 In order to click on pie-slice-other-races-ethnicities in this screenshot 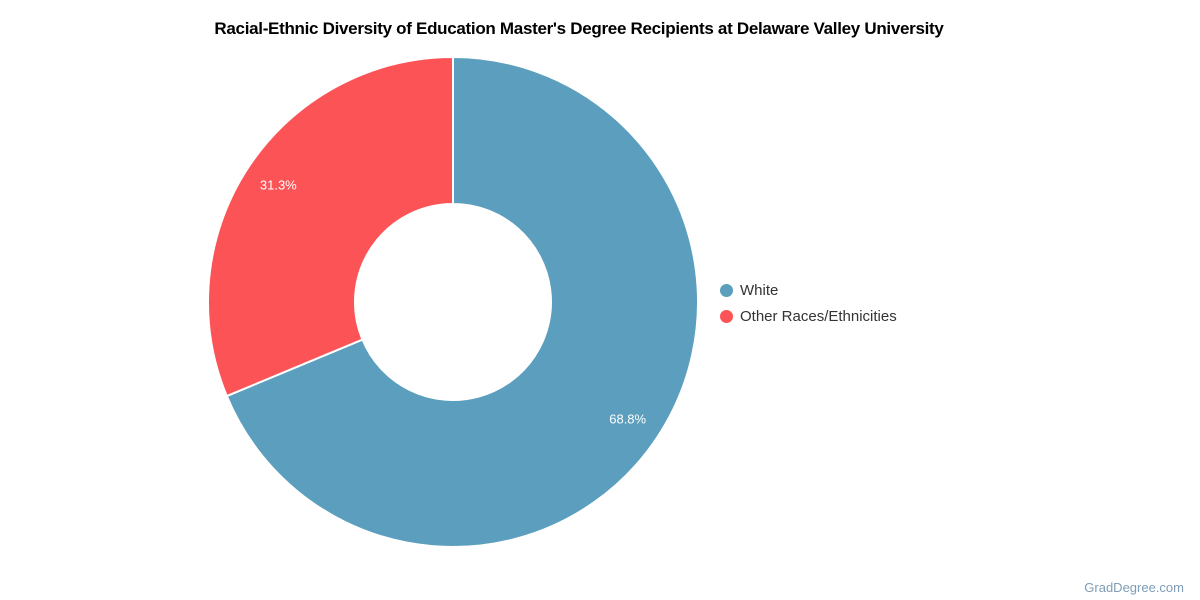, I will do `click(330, 227)`.